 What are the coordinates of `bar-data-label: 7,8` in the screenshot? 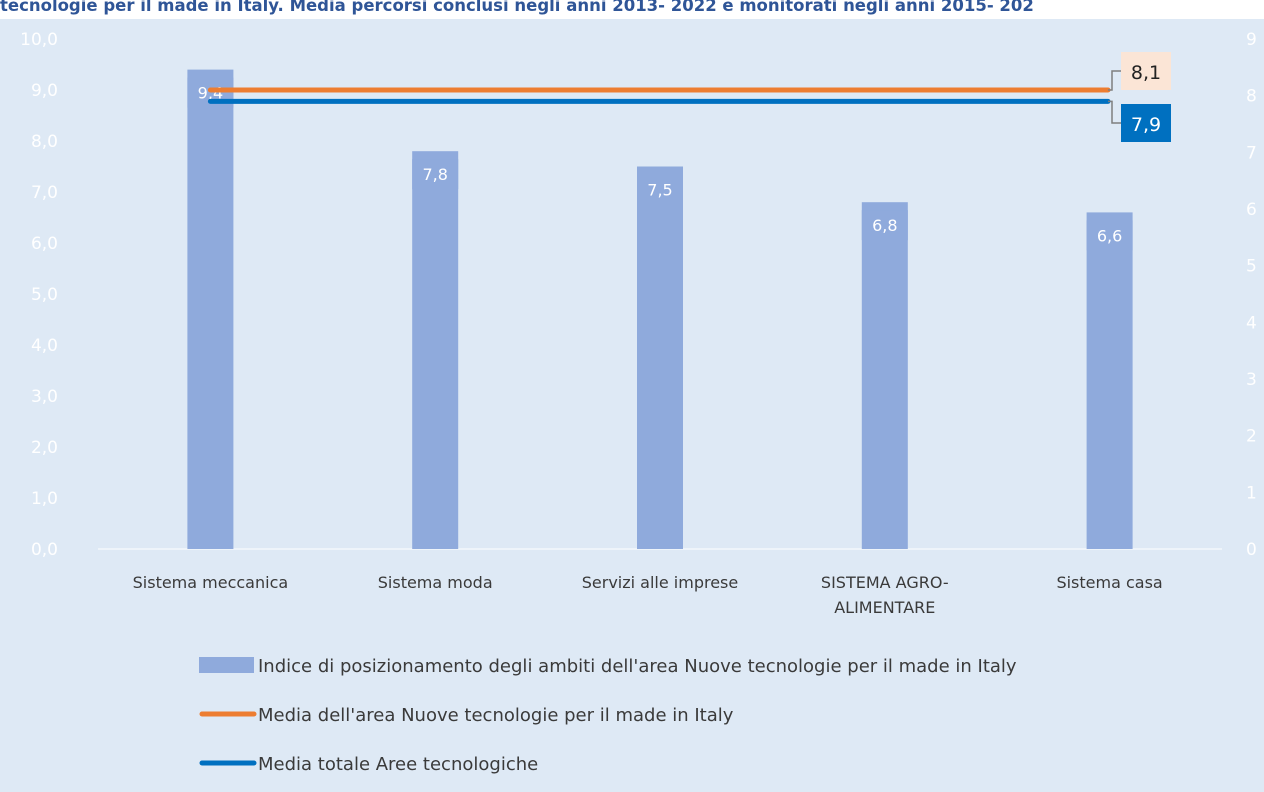 It's located at (434, 174).